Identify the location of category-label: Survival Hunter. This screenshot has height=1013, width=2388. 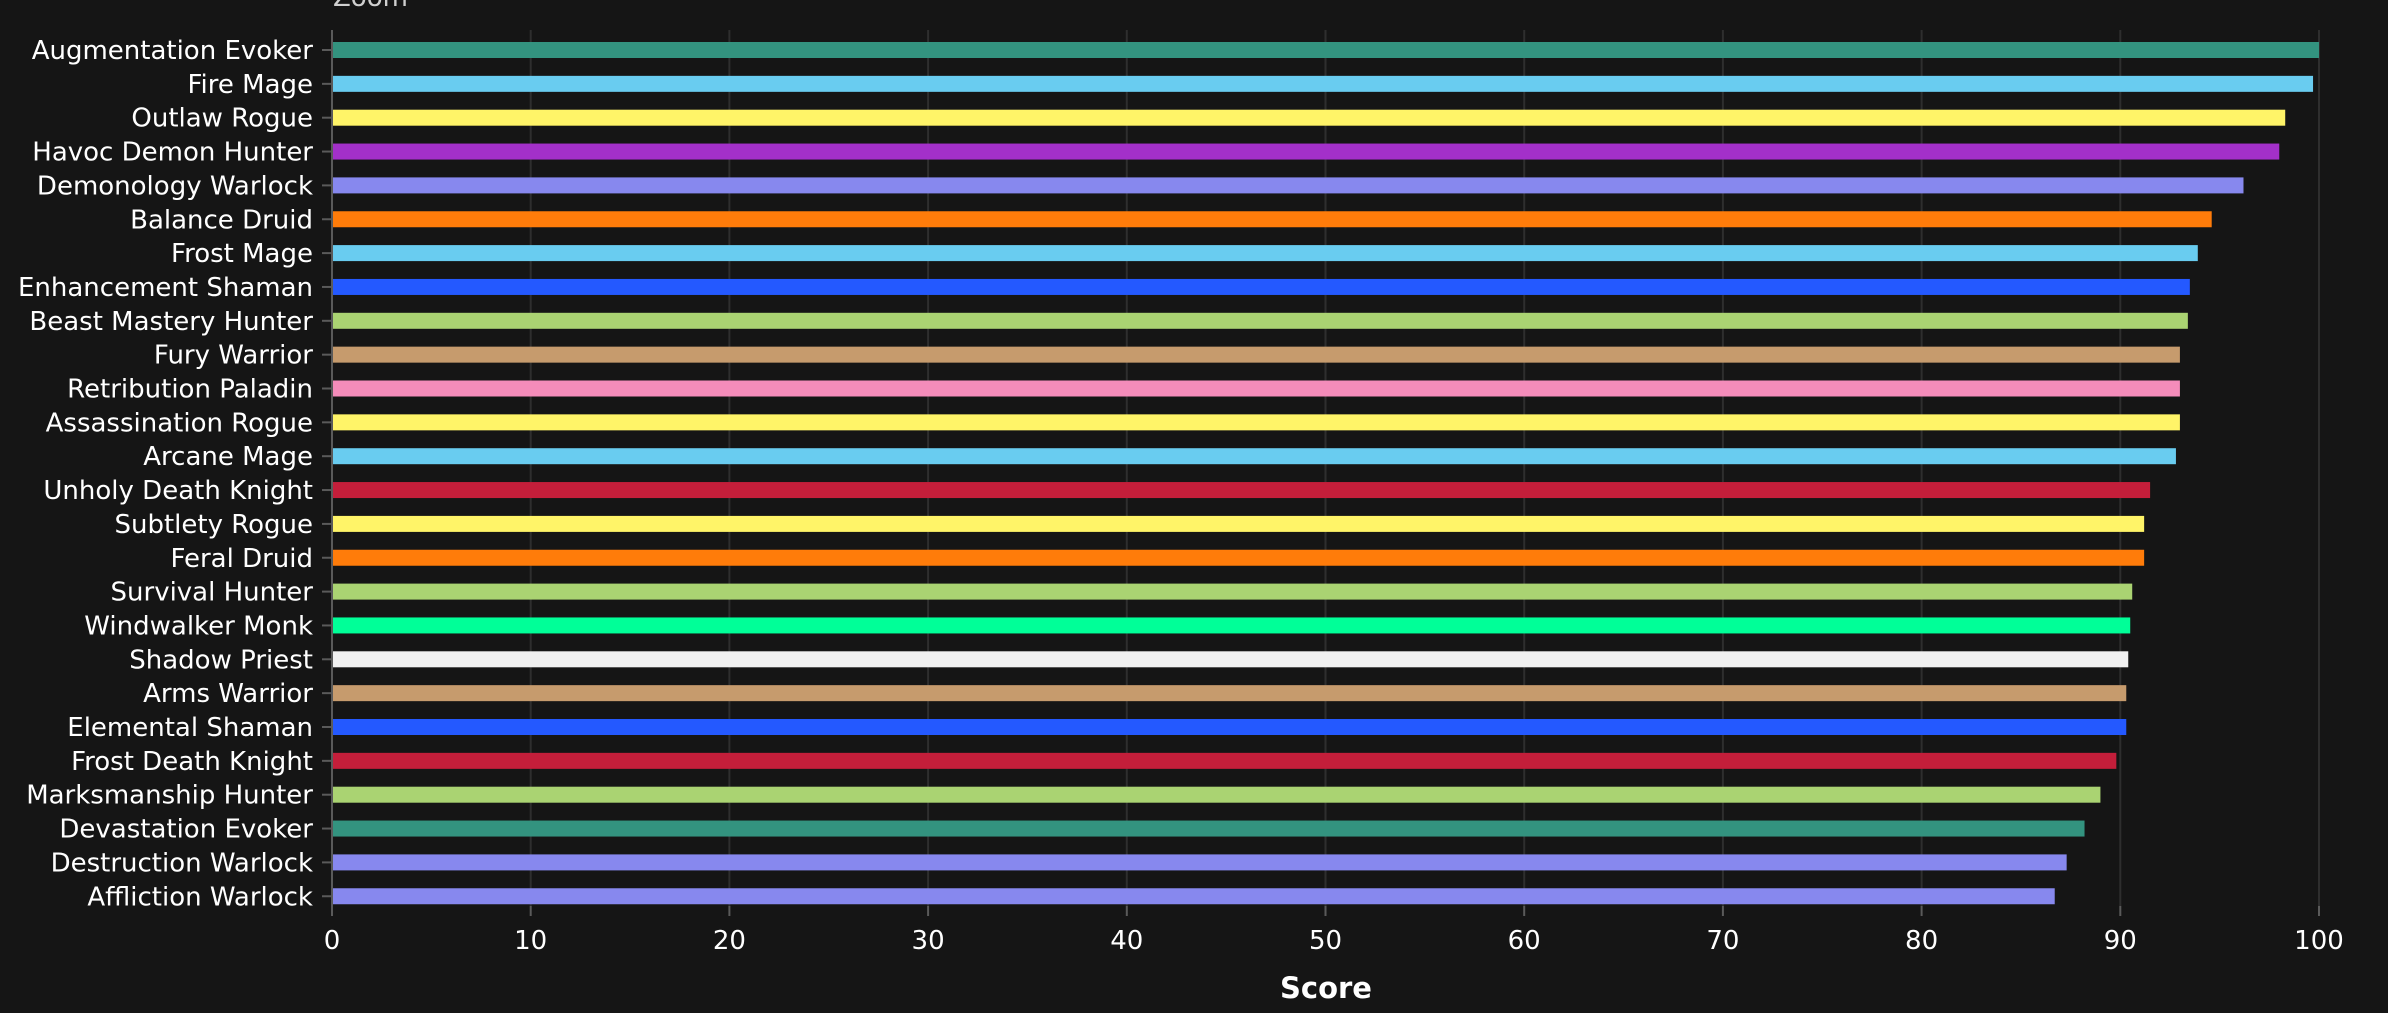
(212, 593).